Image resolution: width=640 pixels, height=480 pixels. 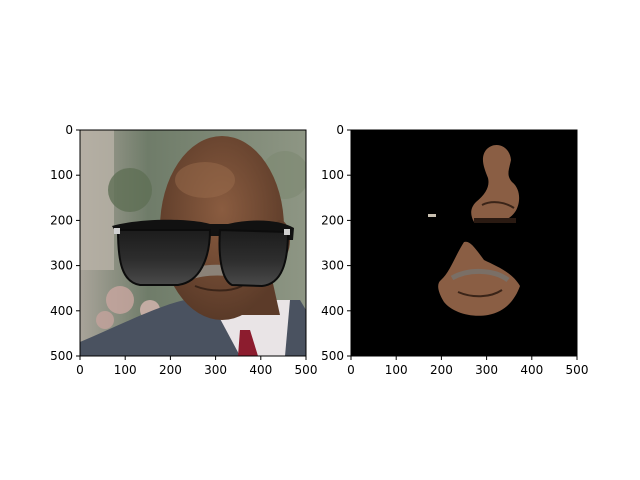 I want to click on left-xtick-label: 300, so click(x=215, y=370).